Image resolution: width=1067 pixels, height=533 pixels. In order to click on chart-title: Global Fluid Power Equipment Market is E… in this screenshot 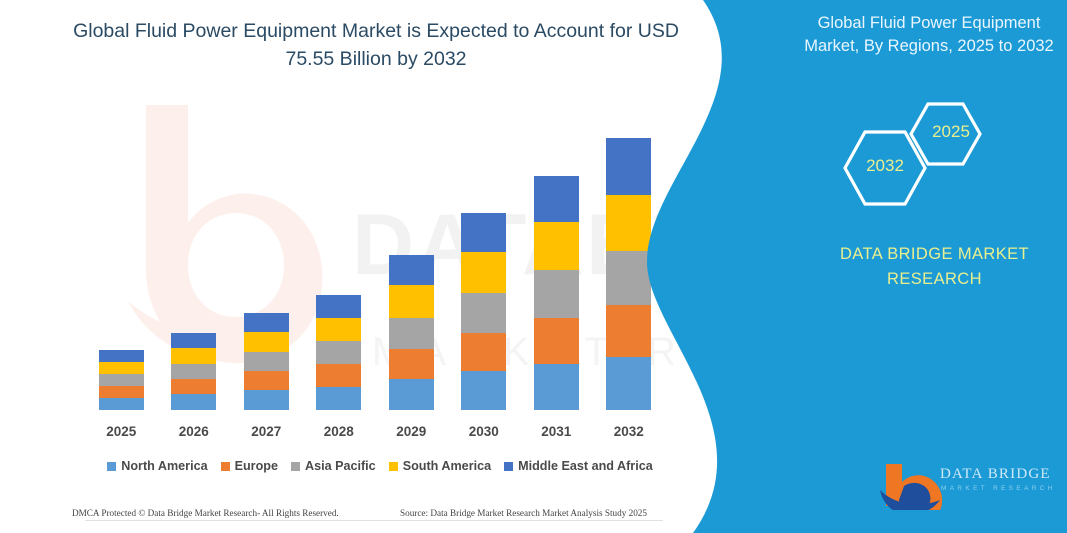, I will do `click(376, 45)`.